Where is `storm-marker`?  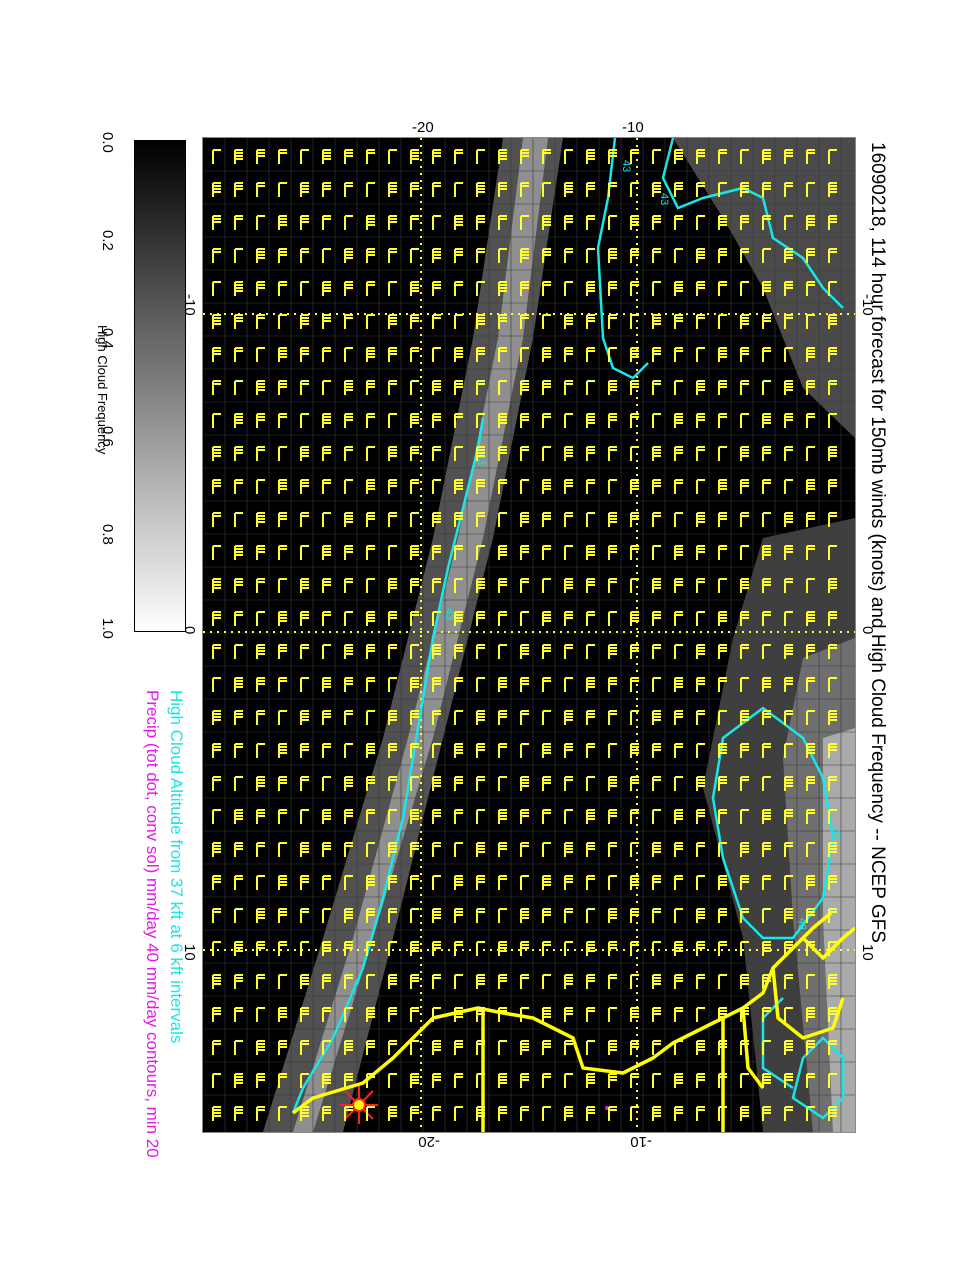 storm-marker is located at coordinates (359, 1105).